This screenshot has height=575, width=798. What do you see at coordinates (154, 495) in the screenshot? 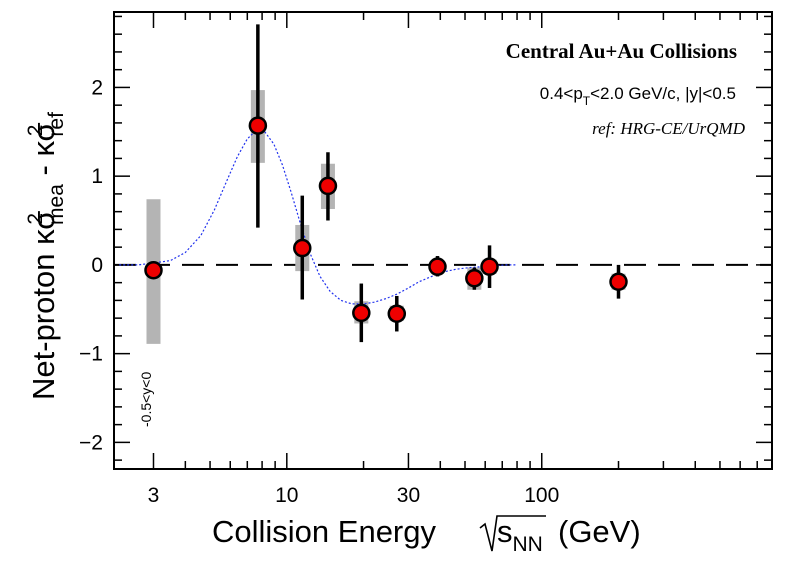
I see `x-tick-label: 3` at bounding box center [154, 495].